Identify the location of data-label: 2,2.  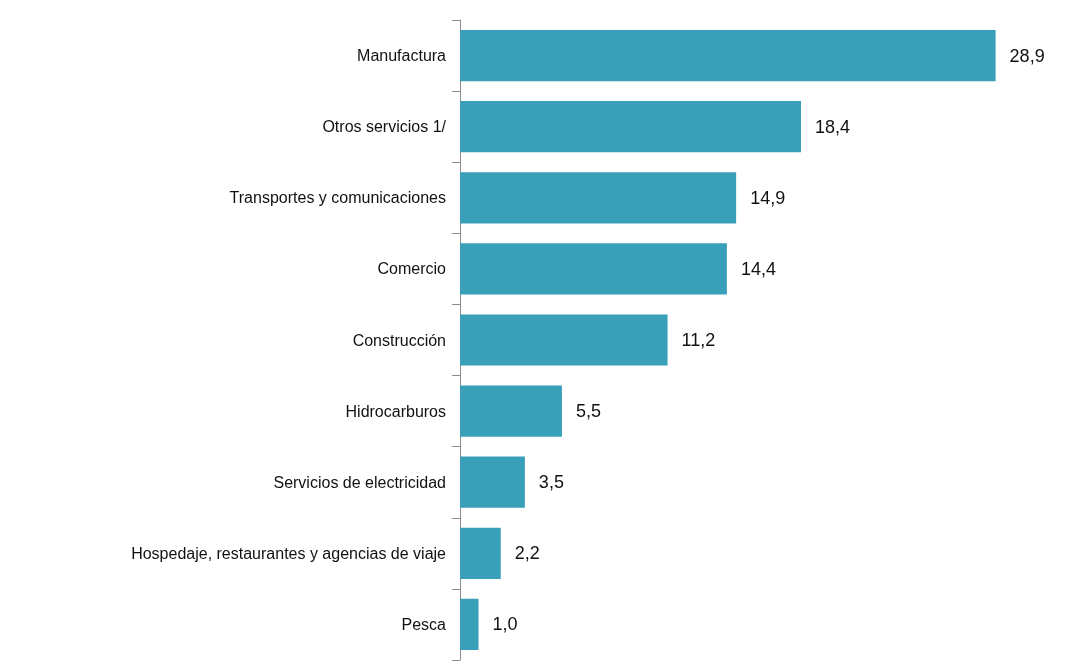
(527, 553).